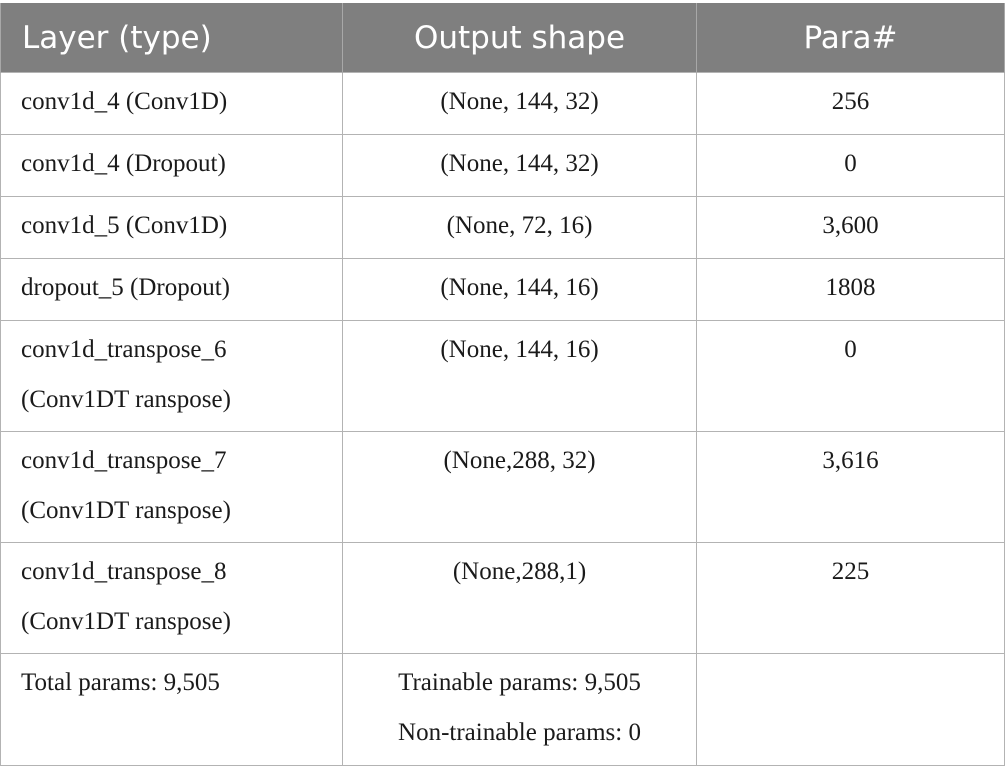  I want to click on params-cell: 1808, so click(850, 289).